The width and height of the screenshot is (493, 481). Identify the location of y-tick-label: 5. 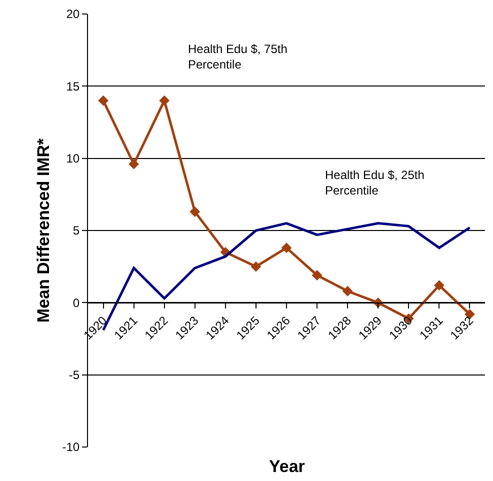
(76, 231).